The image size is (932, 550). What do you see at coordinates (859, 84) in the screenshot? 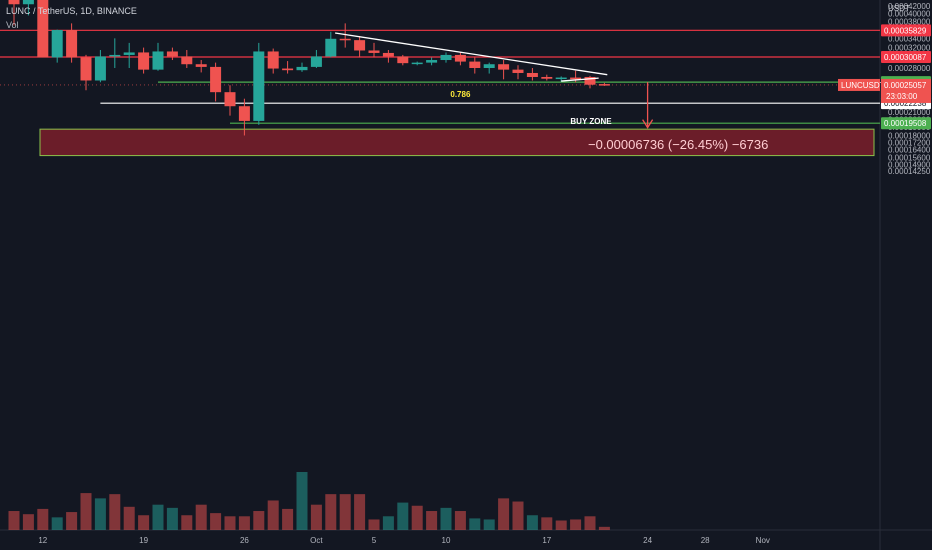
I see `symbol-badge` at bounding box center [859, 84].